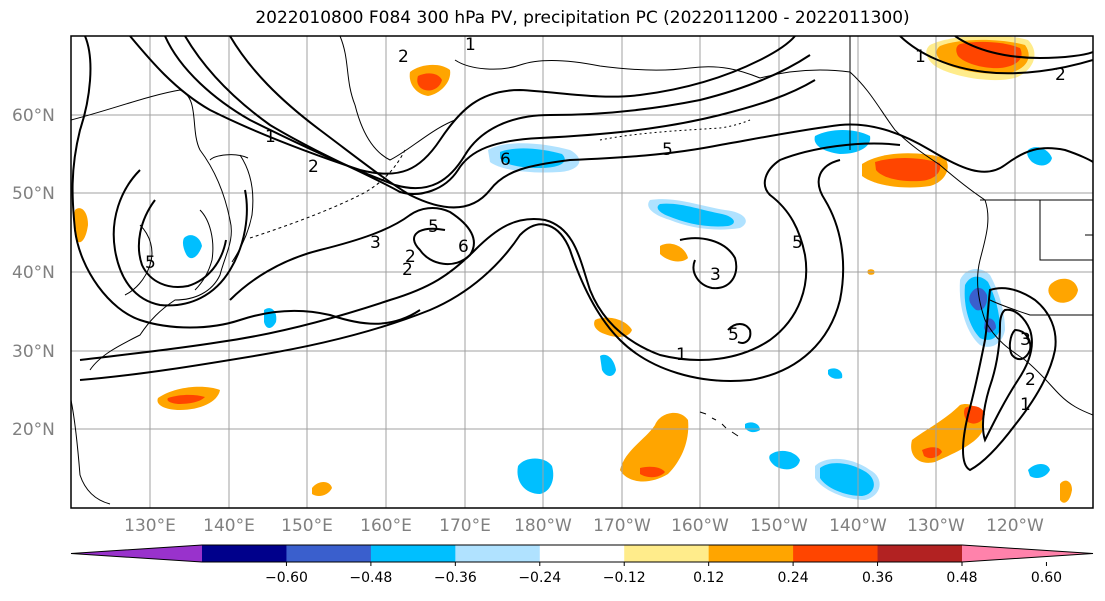 Image resolution: width=1105 pixels, height=601 pixels. Describe the element at coordinates (793, 578) in the screenshot. I see `colorbar-tick-label: 0.24` at that location.